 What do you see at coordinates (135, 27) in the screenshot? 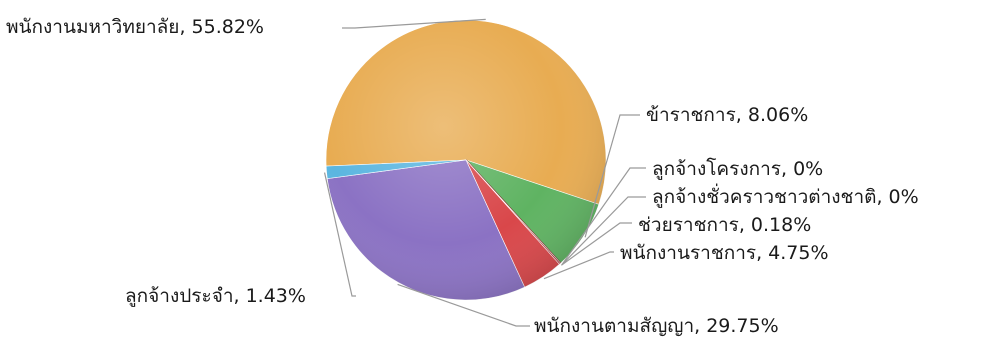
I see `pie-slice-label: พนักงานมหาวิทยาลัย, 55.82%` at bounding box center [135, 27].